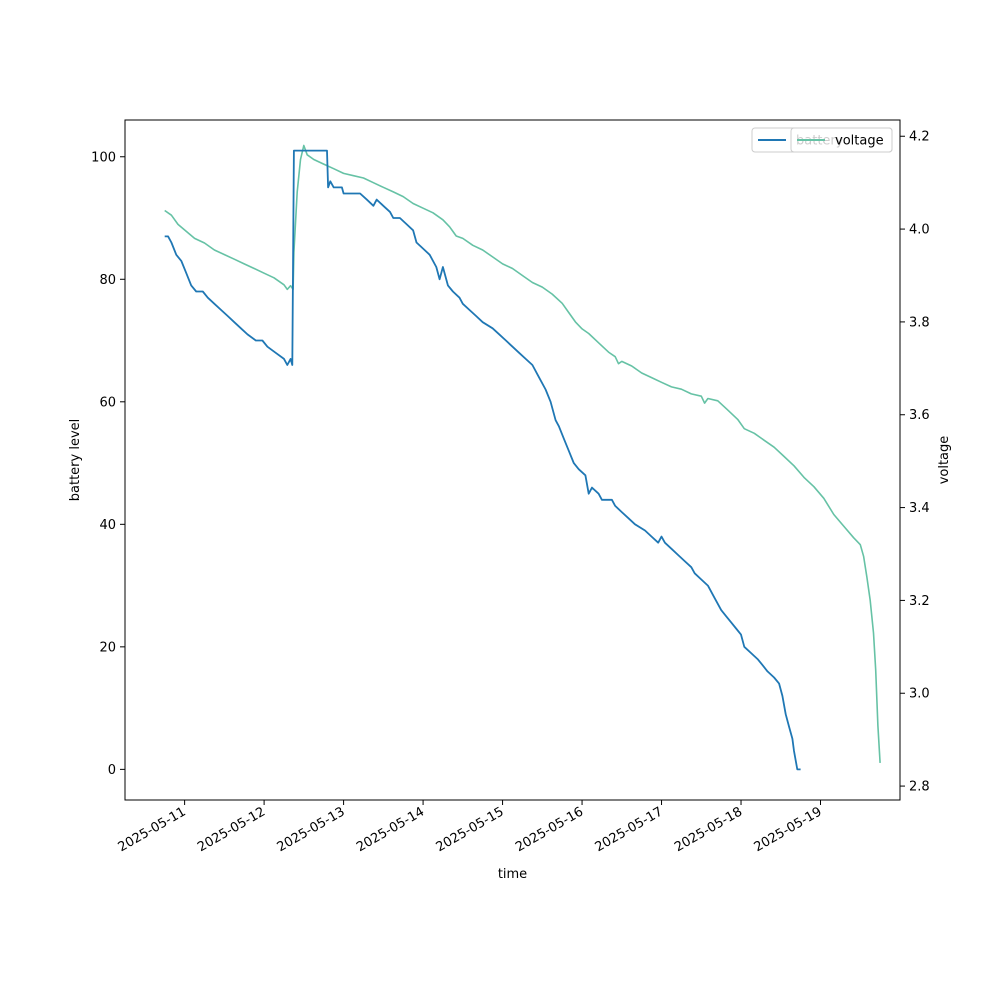 This screenshot has height=1000, width=1000. What do you see at coordinates (107, 647) in the screenshot?
I see `y-tick-label: 20` at bounding box center [107, 647].